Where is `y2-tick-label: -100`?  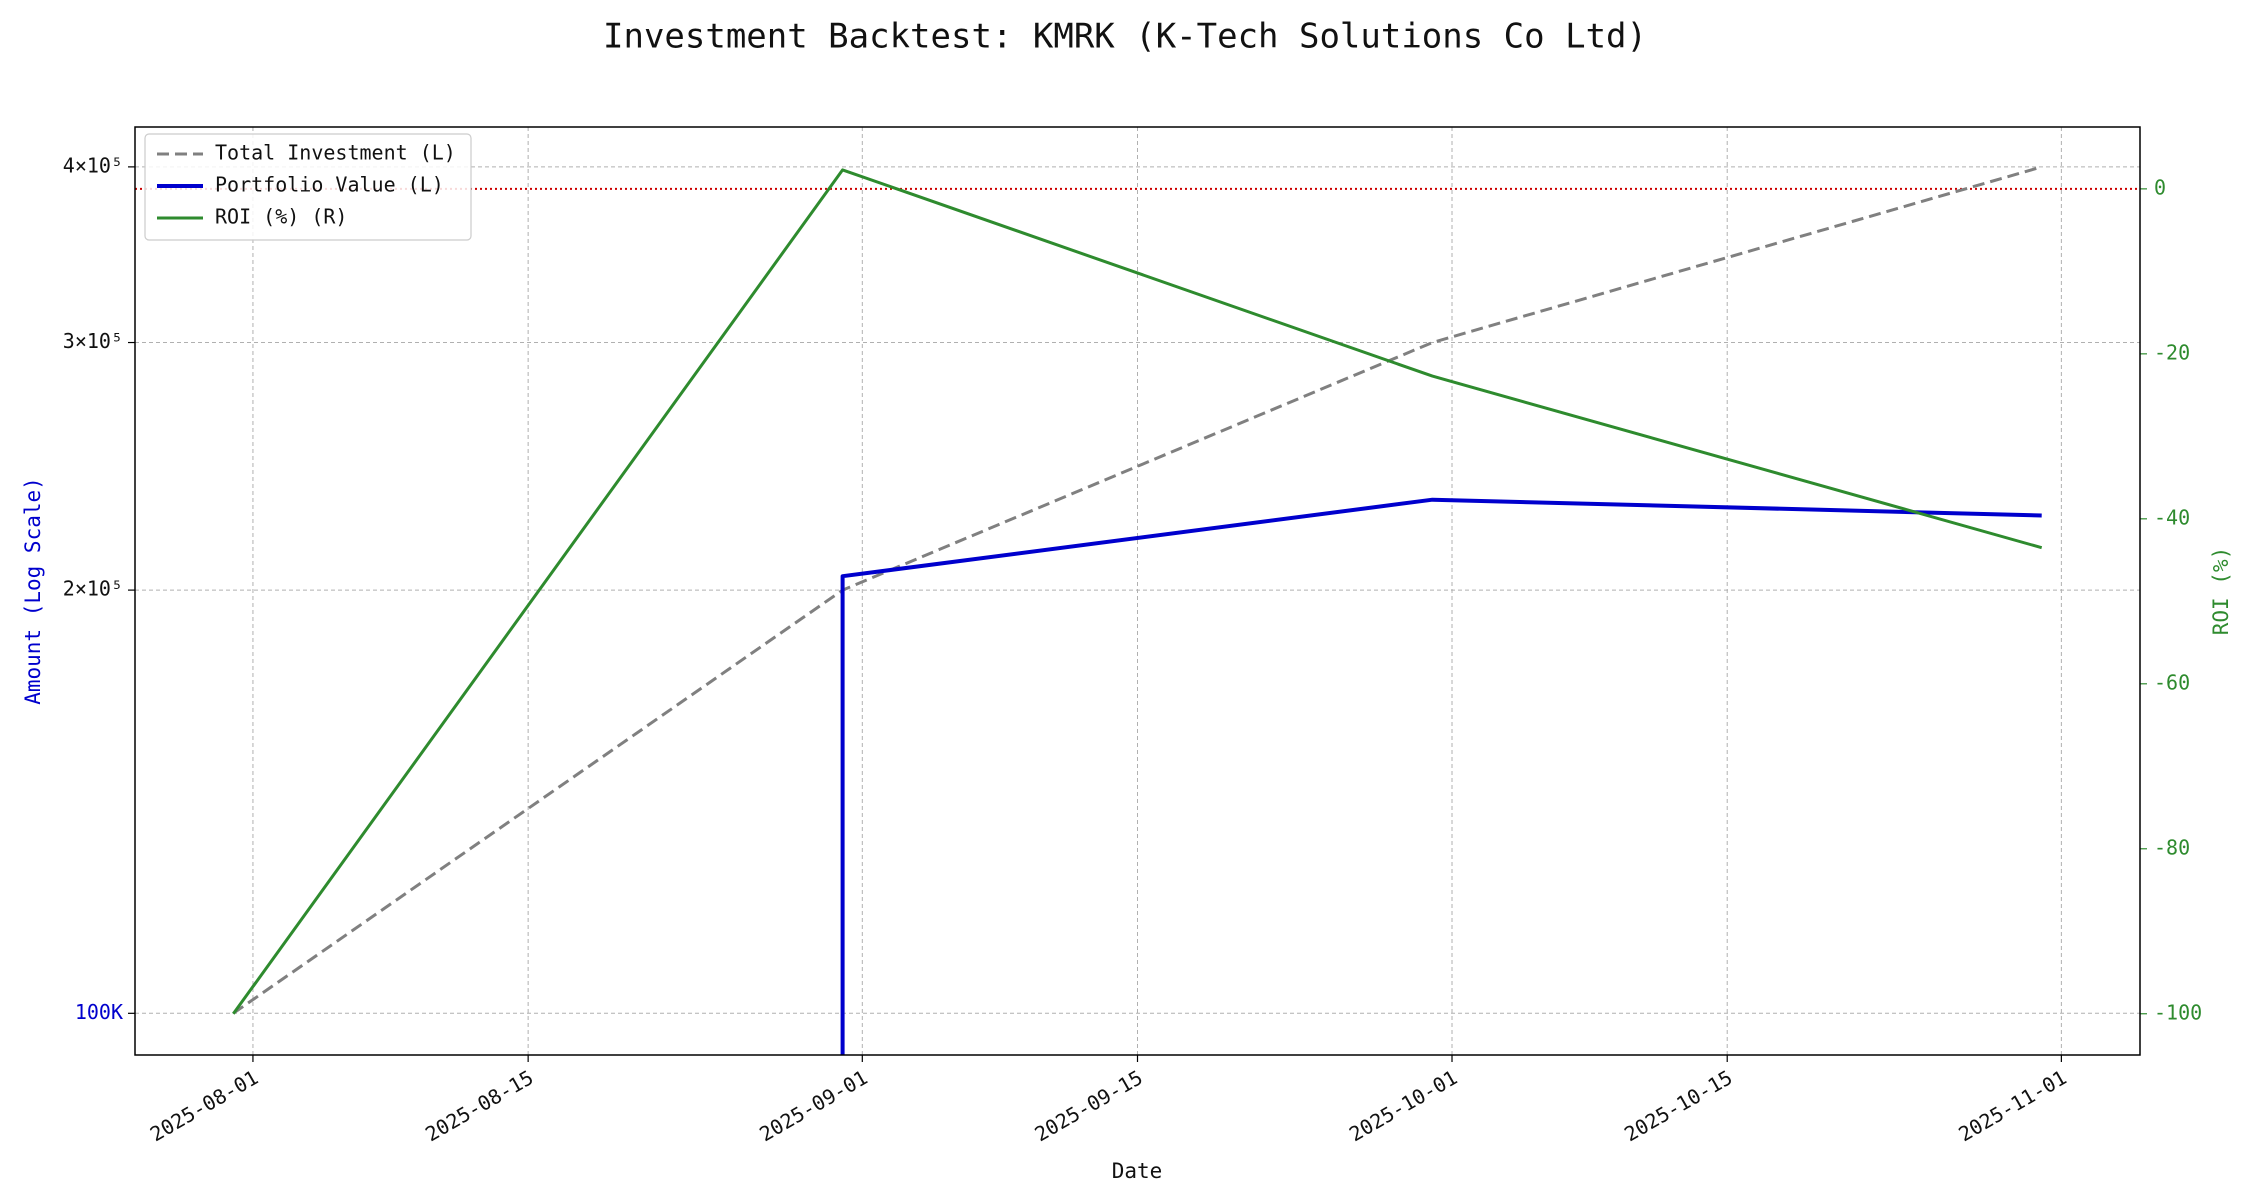
y2-tick-label: -100 is located at coordinates (2178, 1012).